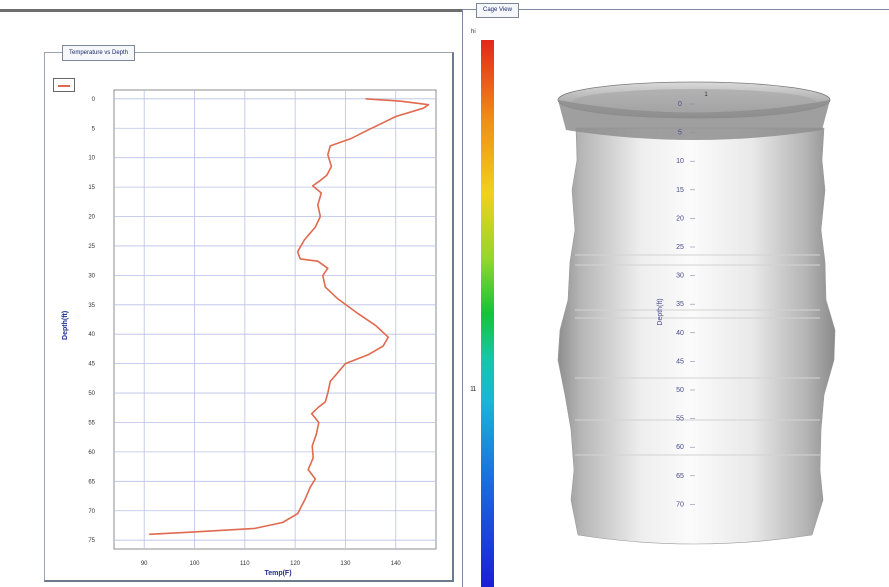 This screenshot has height=587, width=889. Describe the element at coordinates (680, 333) in the screenshot. I see `cage-depth-label: 40` at that location.